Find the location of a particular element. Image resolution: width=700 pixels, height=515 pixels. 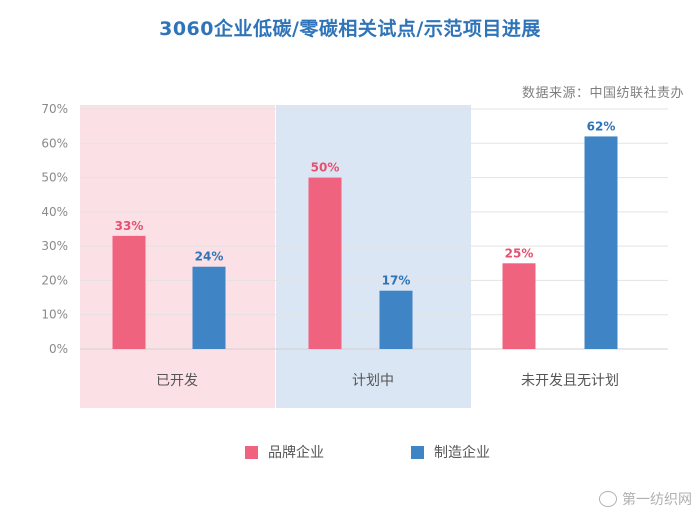

data-label: 25% is located at coordinates (519, 253).